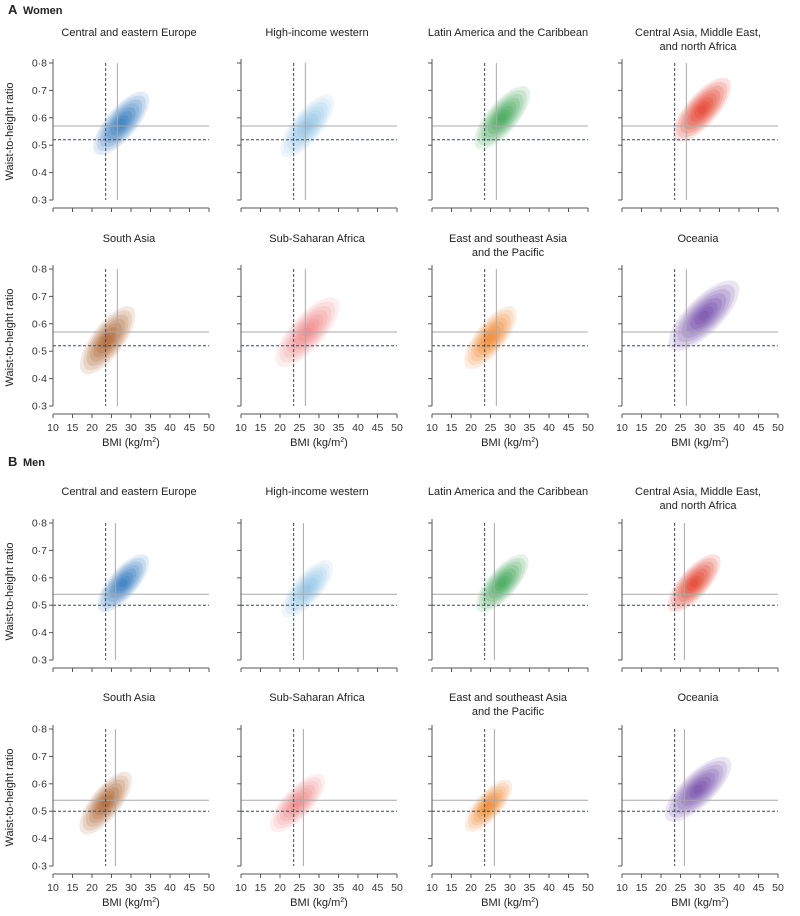  What do you see at coordinates (43, 11) in the screenshot?
I see `section-label: Women` at bounding box center [43, 11].